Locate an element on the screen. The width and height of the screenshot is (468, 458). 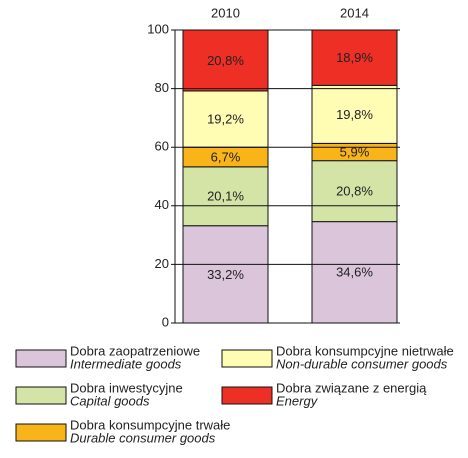
value-label: 33,2% is located at coordinates (225, 274).